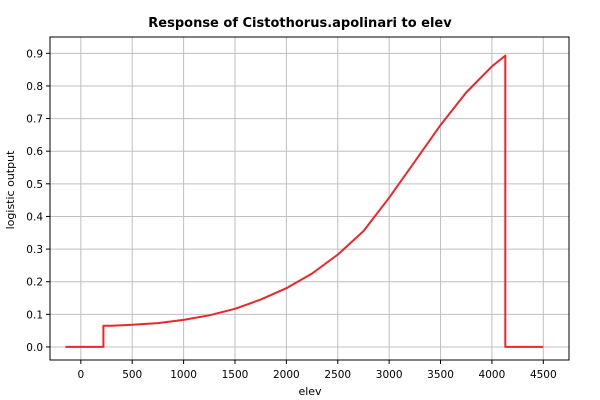 This screenshot has width=600, height=400. What do you see at coordinates (34, 283) in the screenshot?
I see `y-tick-label: 0.2` at bounding box center [34, 283].